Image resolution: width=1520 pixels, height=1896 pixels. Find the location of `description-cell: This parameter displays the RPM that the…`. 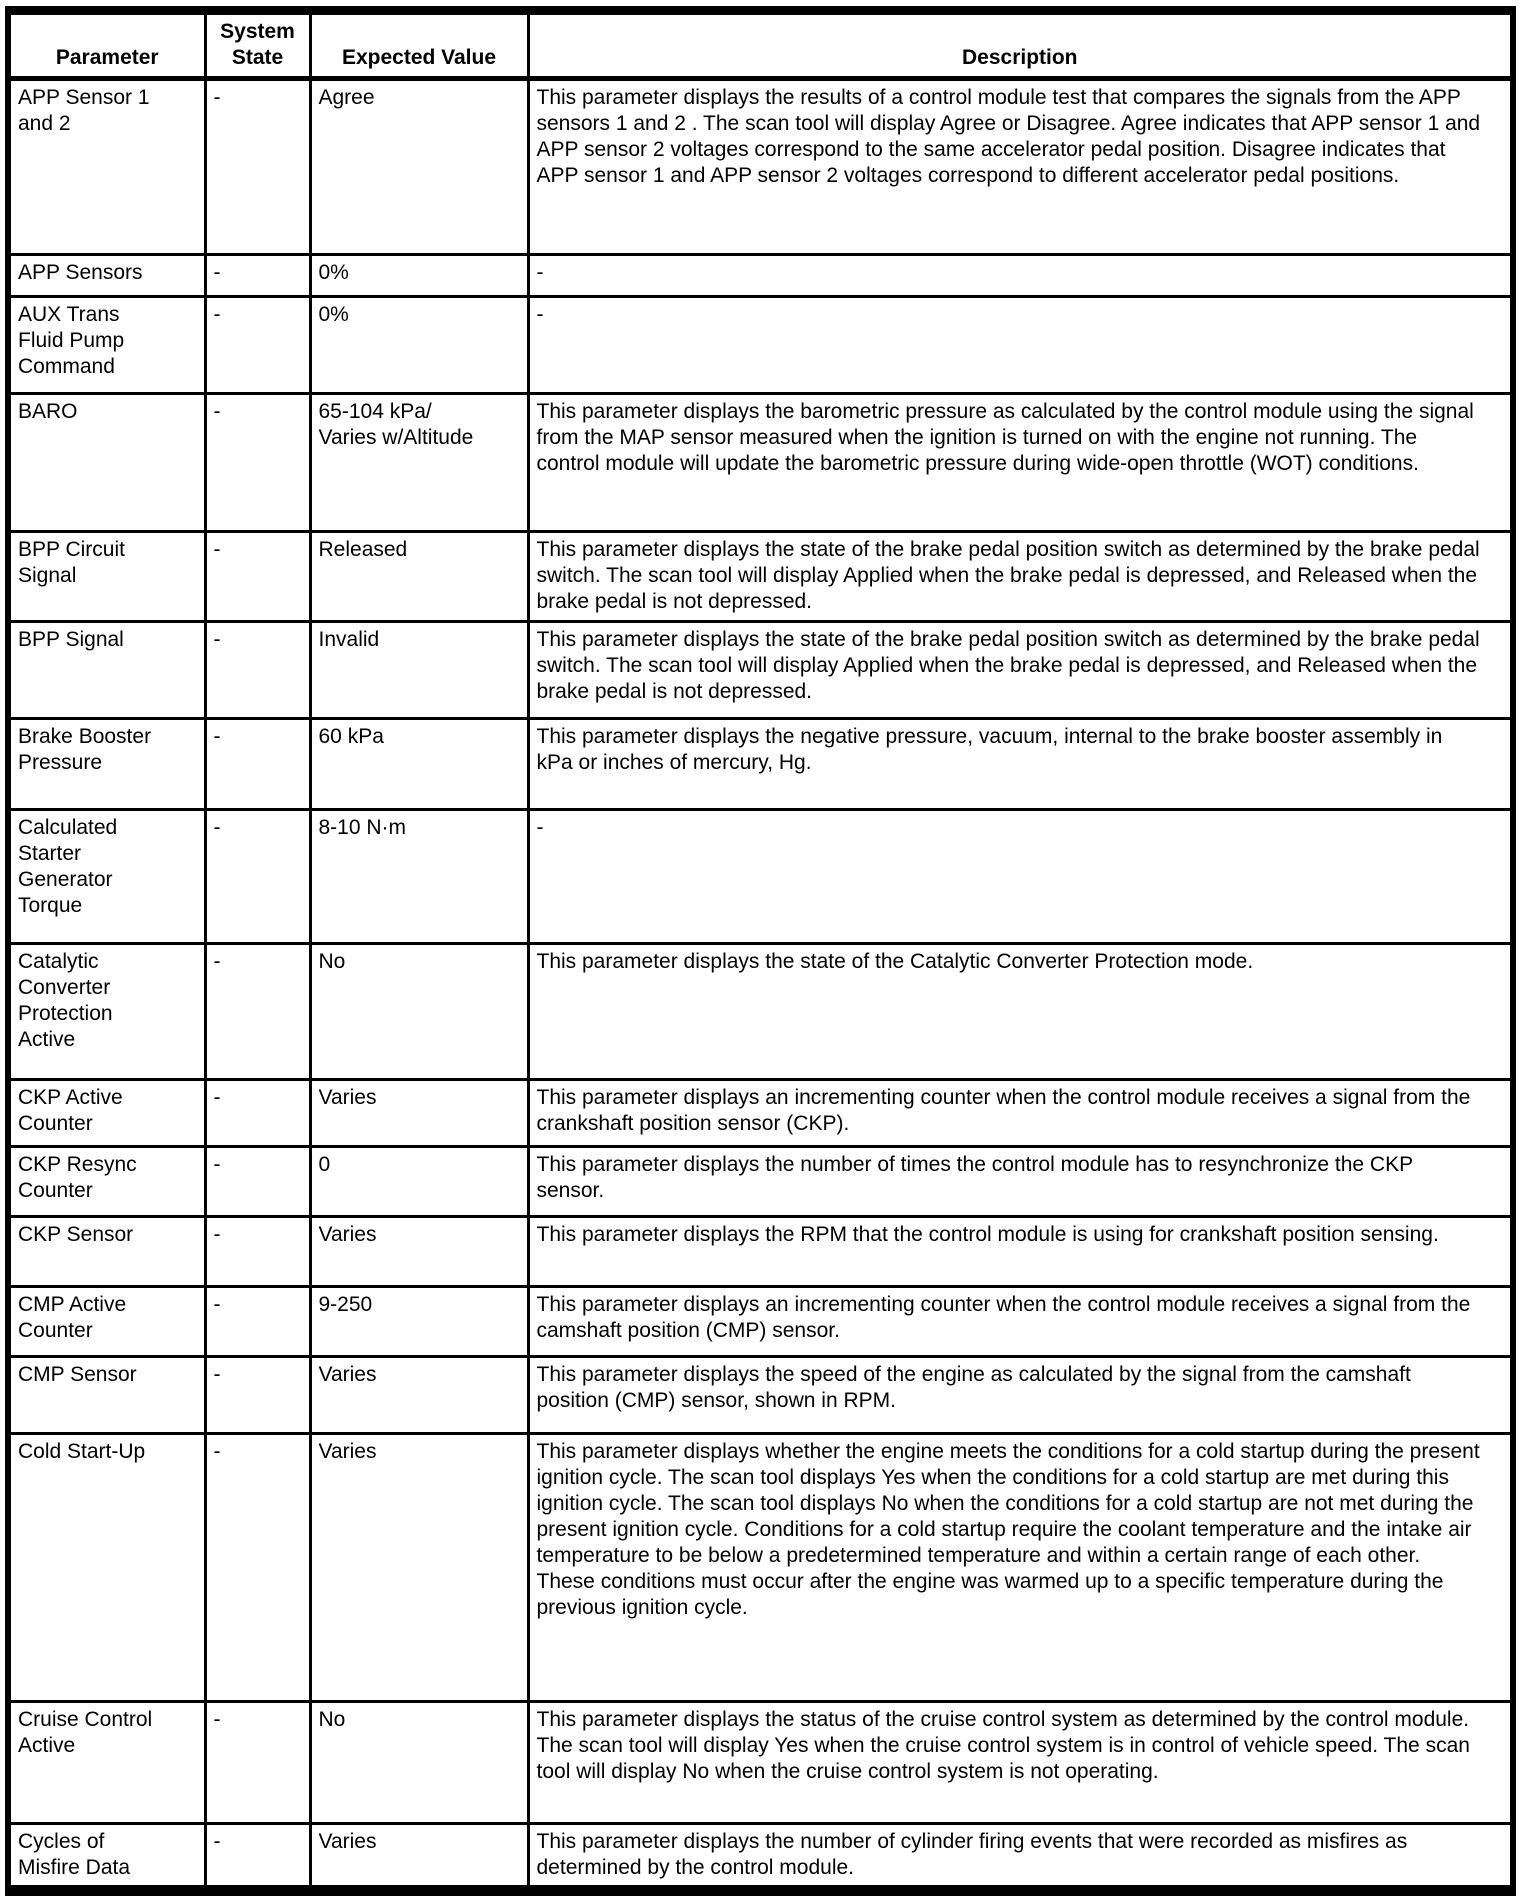

description-cell: This parameter displays the RPM that the… is located at coordinates (1020, 1251).